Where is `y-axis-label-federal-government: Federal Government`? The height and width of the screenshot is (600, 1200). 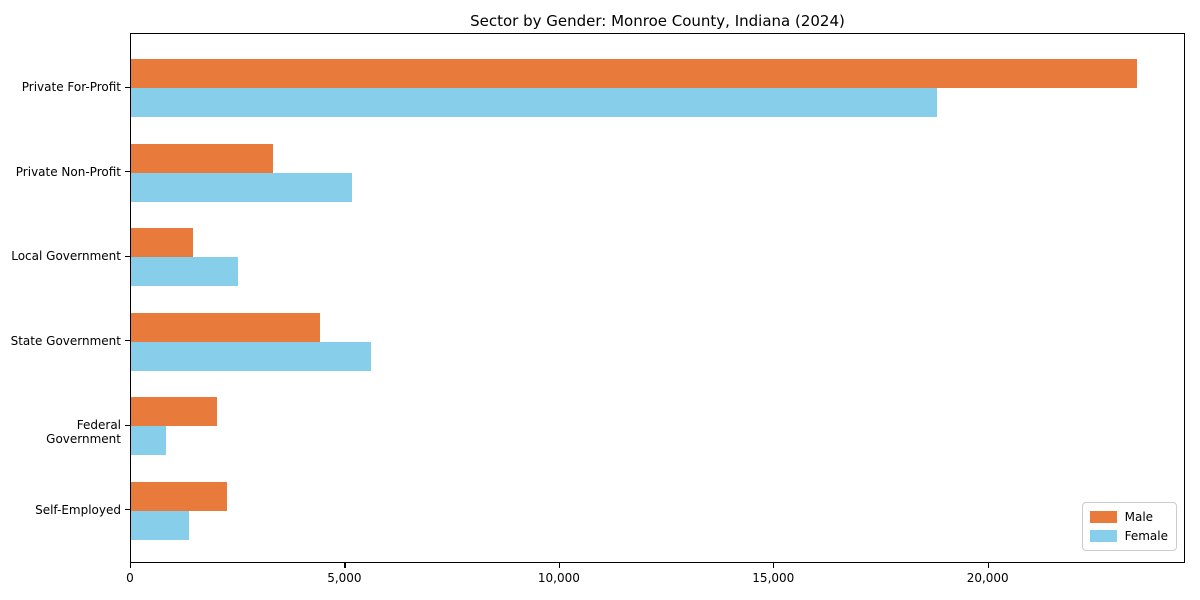
y-axis-label-federal-government: Federal Government is located at coordinates (83, 432).